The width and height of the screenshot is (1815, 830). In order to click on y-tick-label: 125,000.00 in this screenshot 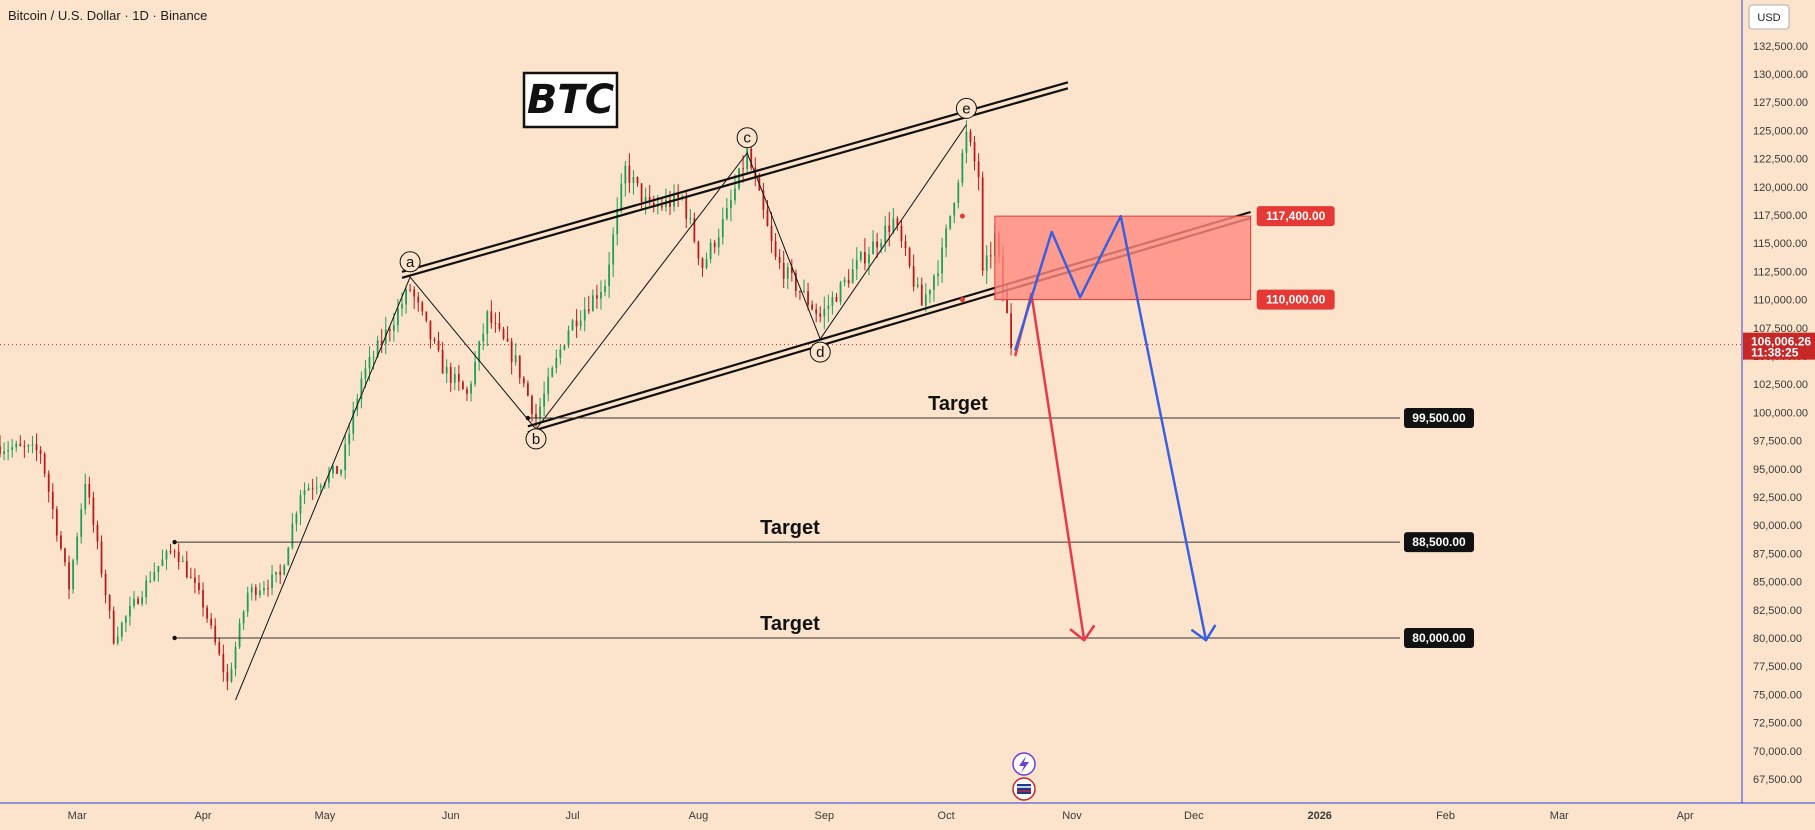, I will do `click(1780, 131)`.